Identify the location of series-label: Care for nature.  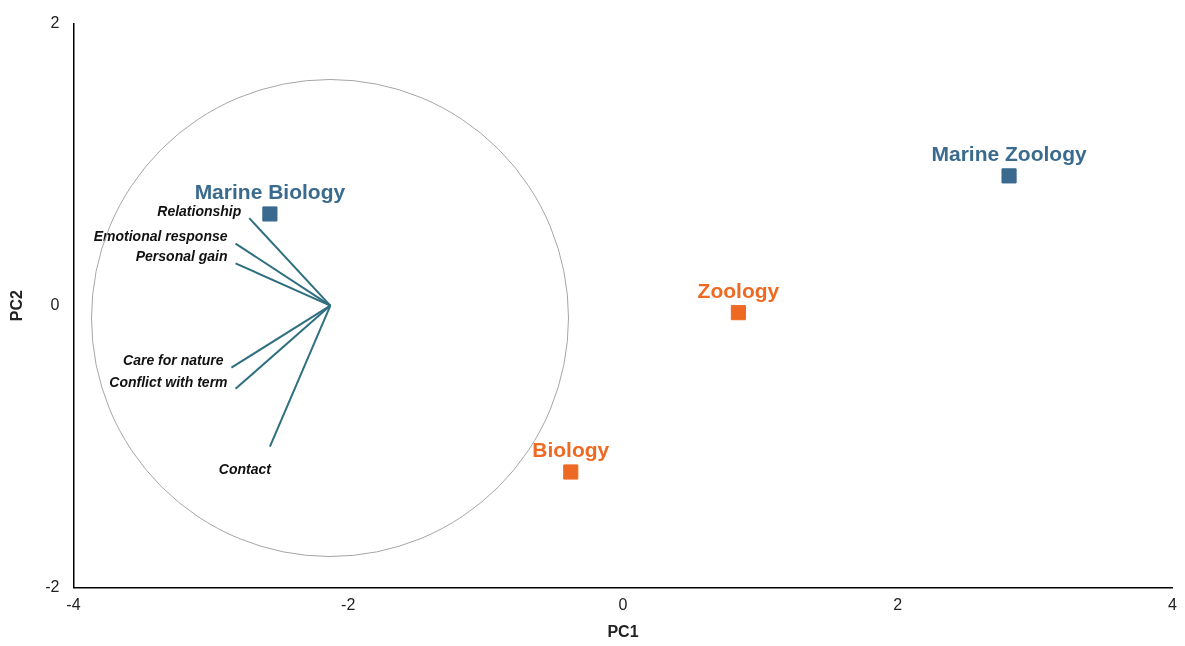
(173, 360).